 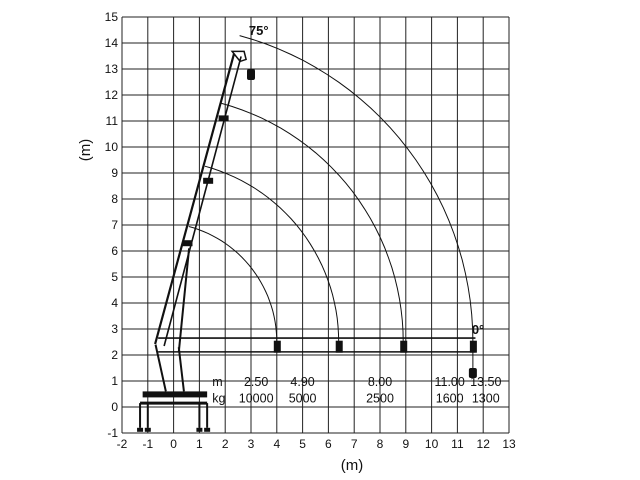 I want to click on x-tick-label: 12, so click(x=484, y=444).